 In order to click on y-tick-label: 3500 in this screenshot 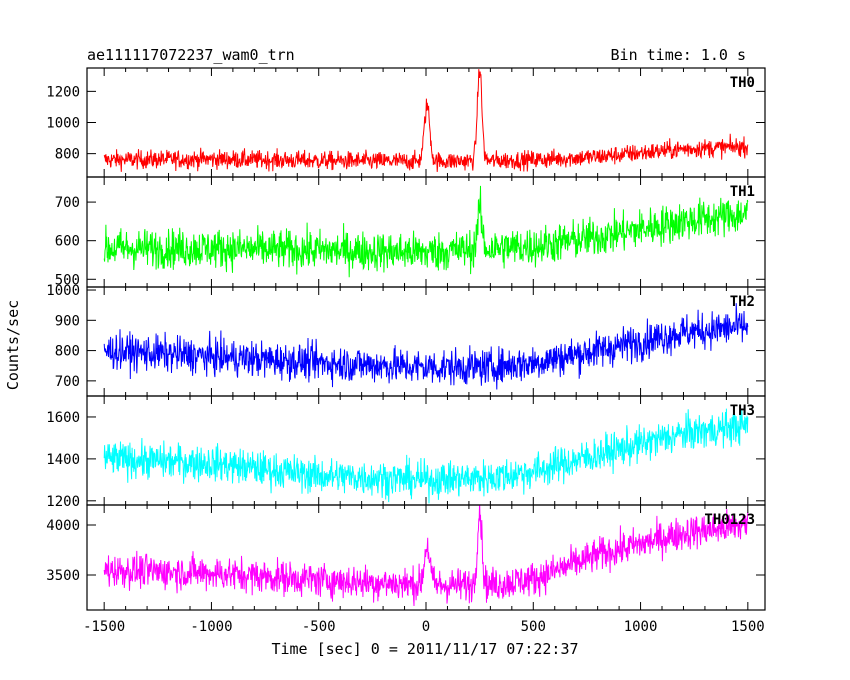, I will do `click(63, 576)`.